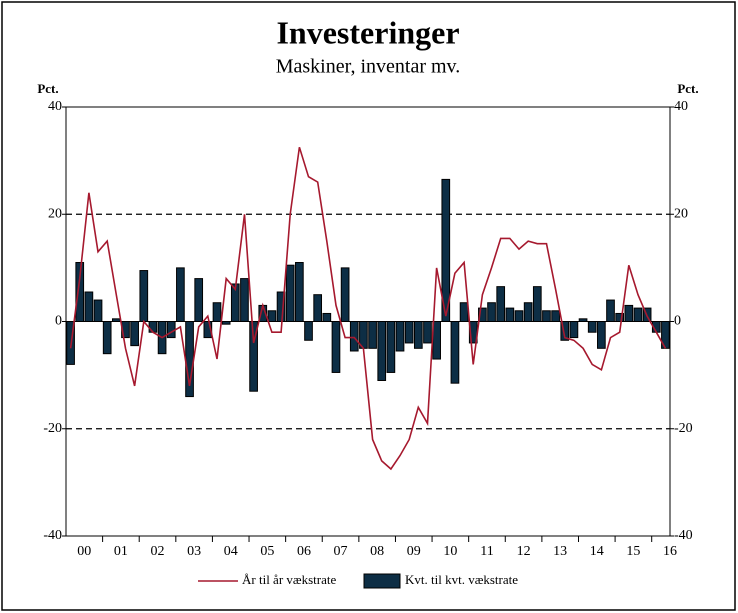 Image resolution: width=738 pixels, height=613 pixels. Describe the element at coordinates (289, 579) in the screenshot. I see `legend-label: År til år vækstrate` at that location.